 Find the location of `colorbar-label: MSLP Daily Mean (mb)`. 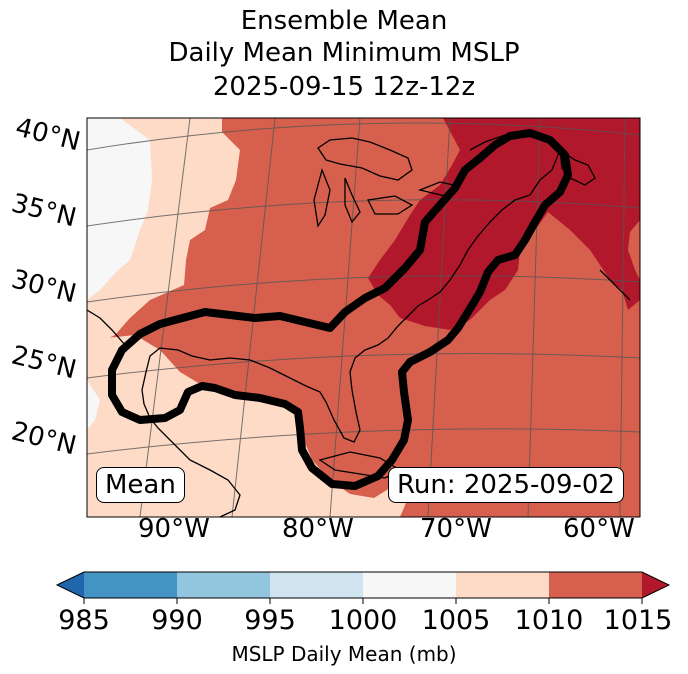

colorbar-label: MSLP Daily Mean (mb) is located at coordinates (344, 654).